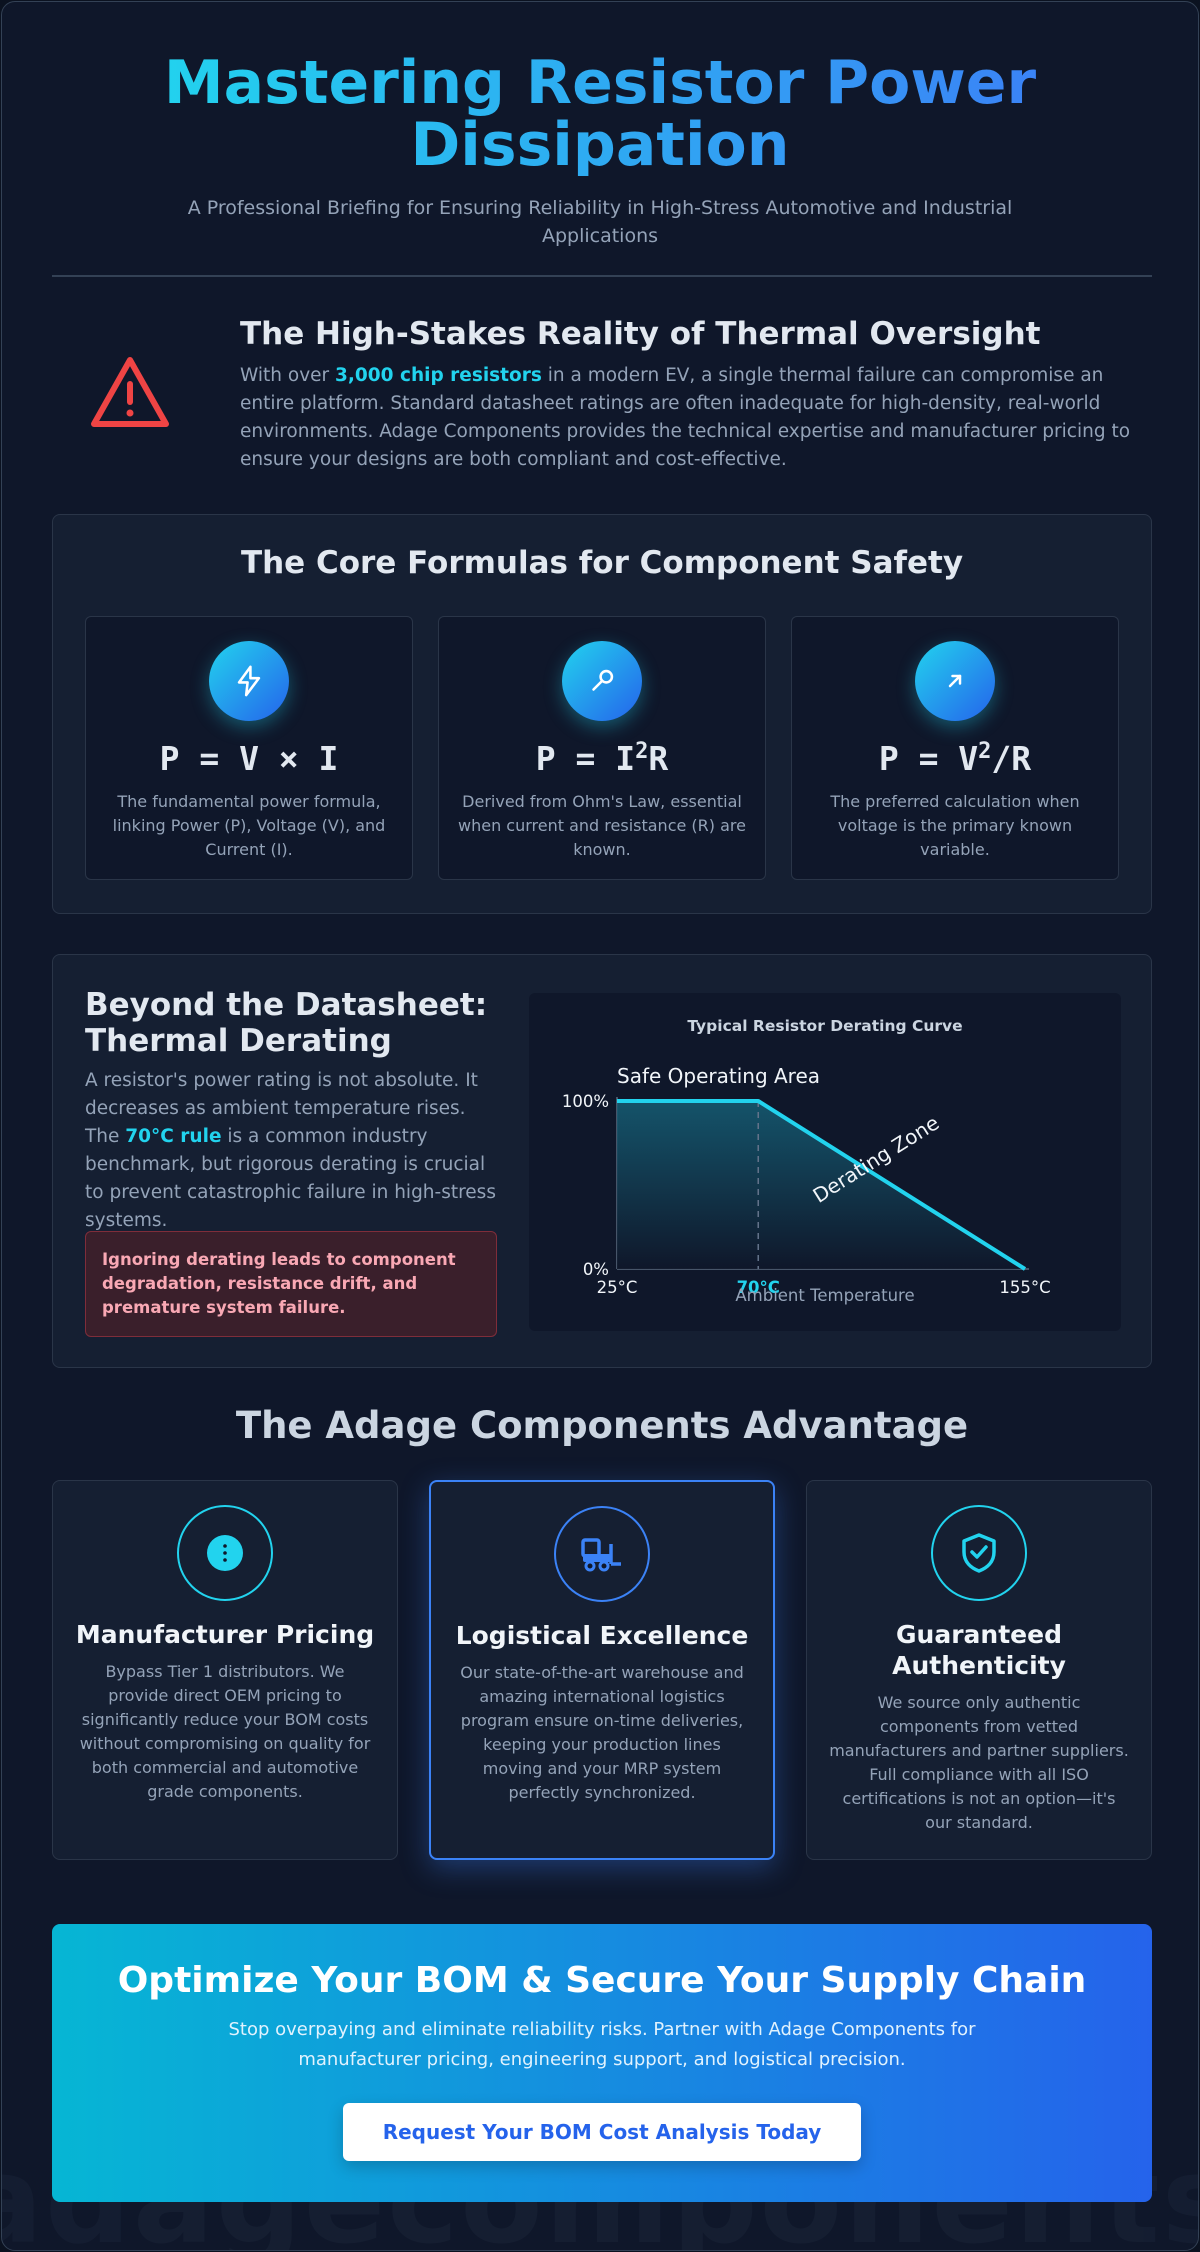 This screenshot has height=2252, width=1200. I want to click on chart-x-label: Ambient Temperature, so click(824, 1295).